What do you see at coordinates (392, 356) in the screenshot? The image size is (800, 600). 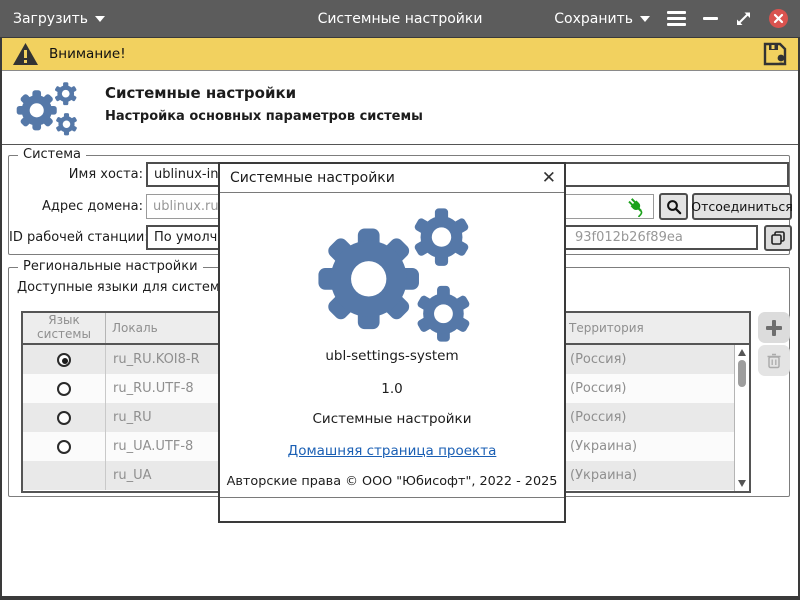 I see `dialog-app-name: ubl-settings-system` at bounding box center [392, 356].